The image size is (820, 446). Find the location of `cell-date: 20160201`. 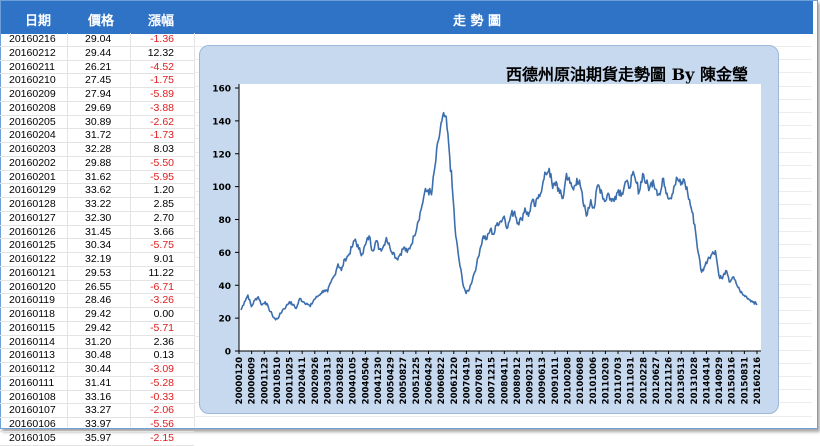

cell-date: 20160201 is located at coordinates (32, 176).